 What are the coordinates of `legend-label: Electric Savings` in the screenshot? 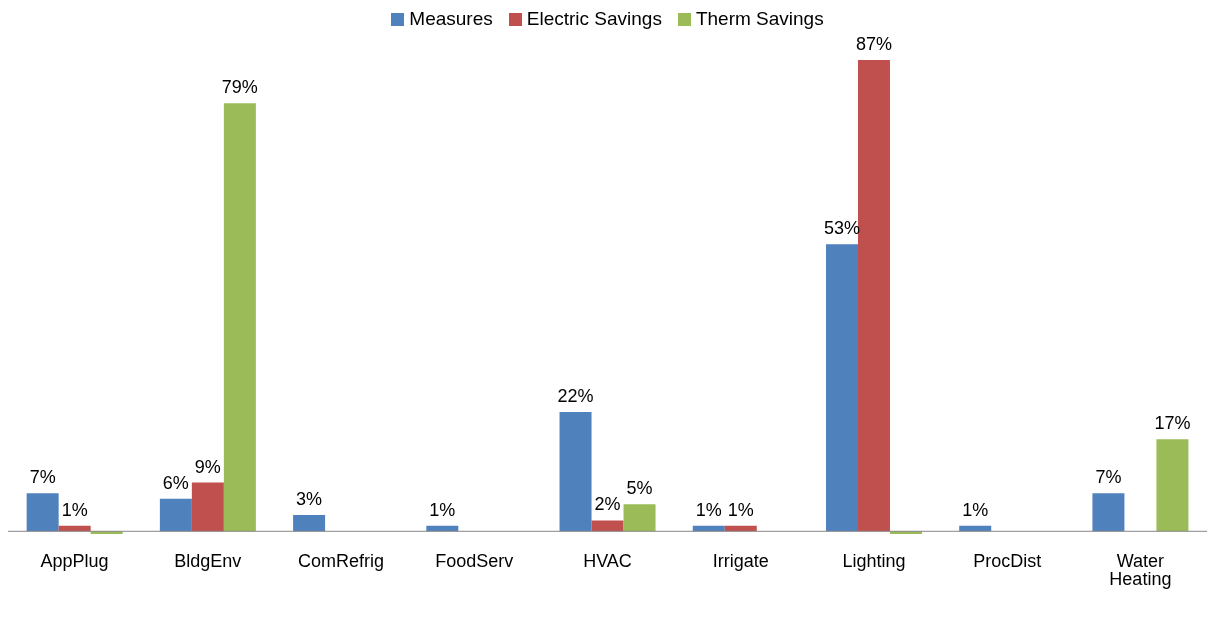 It's located at (594, 19).